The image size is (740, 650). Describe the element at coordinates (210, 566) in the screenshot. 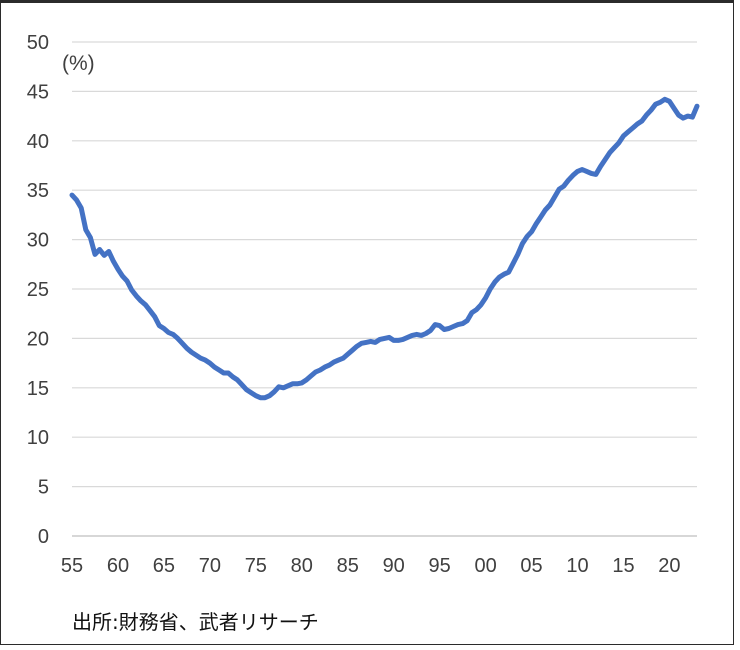

I see `x-tick-label: 70` at that location.